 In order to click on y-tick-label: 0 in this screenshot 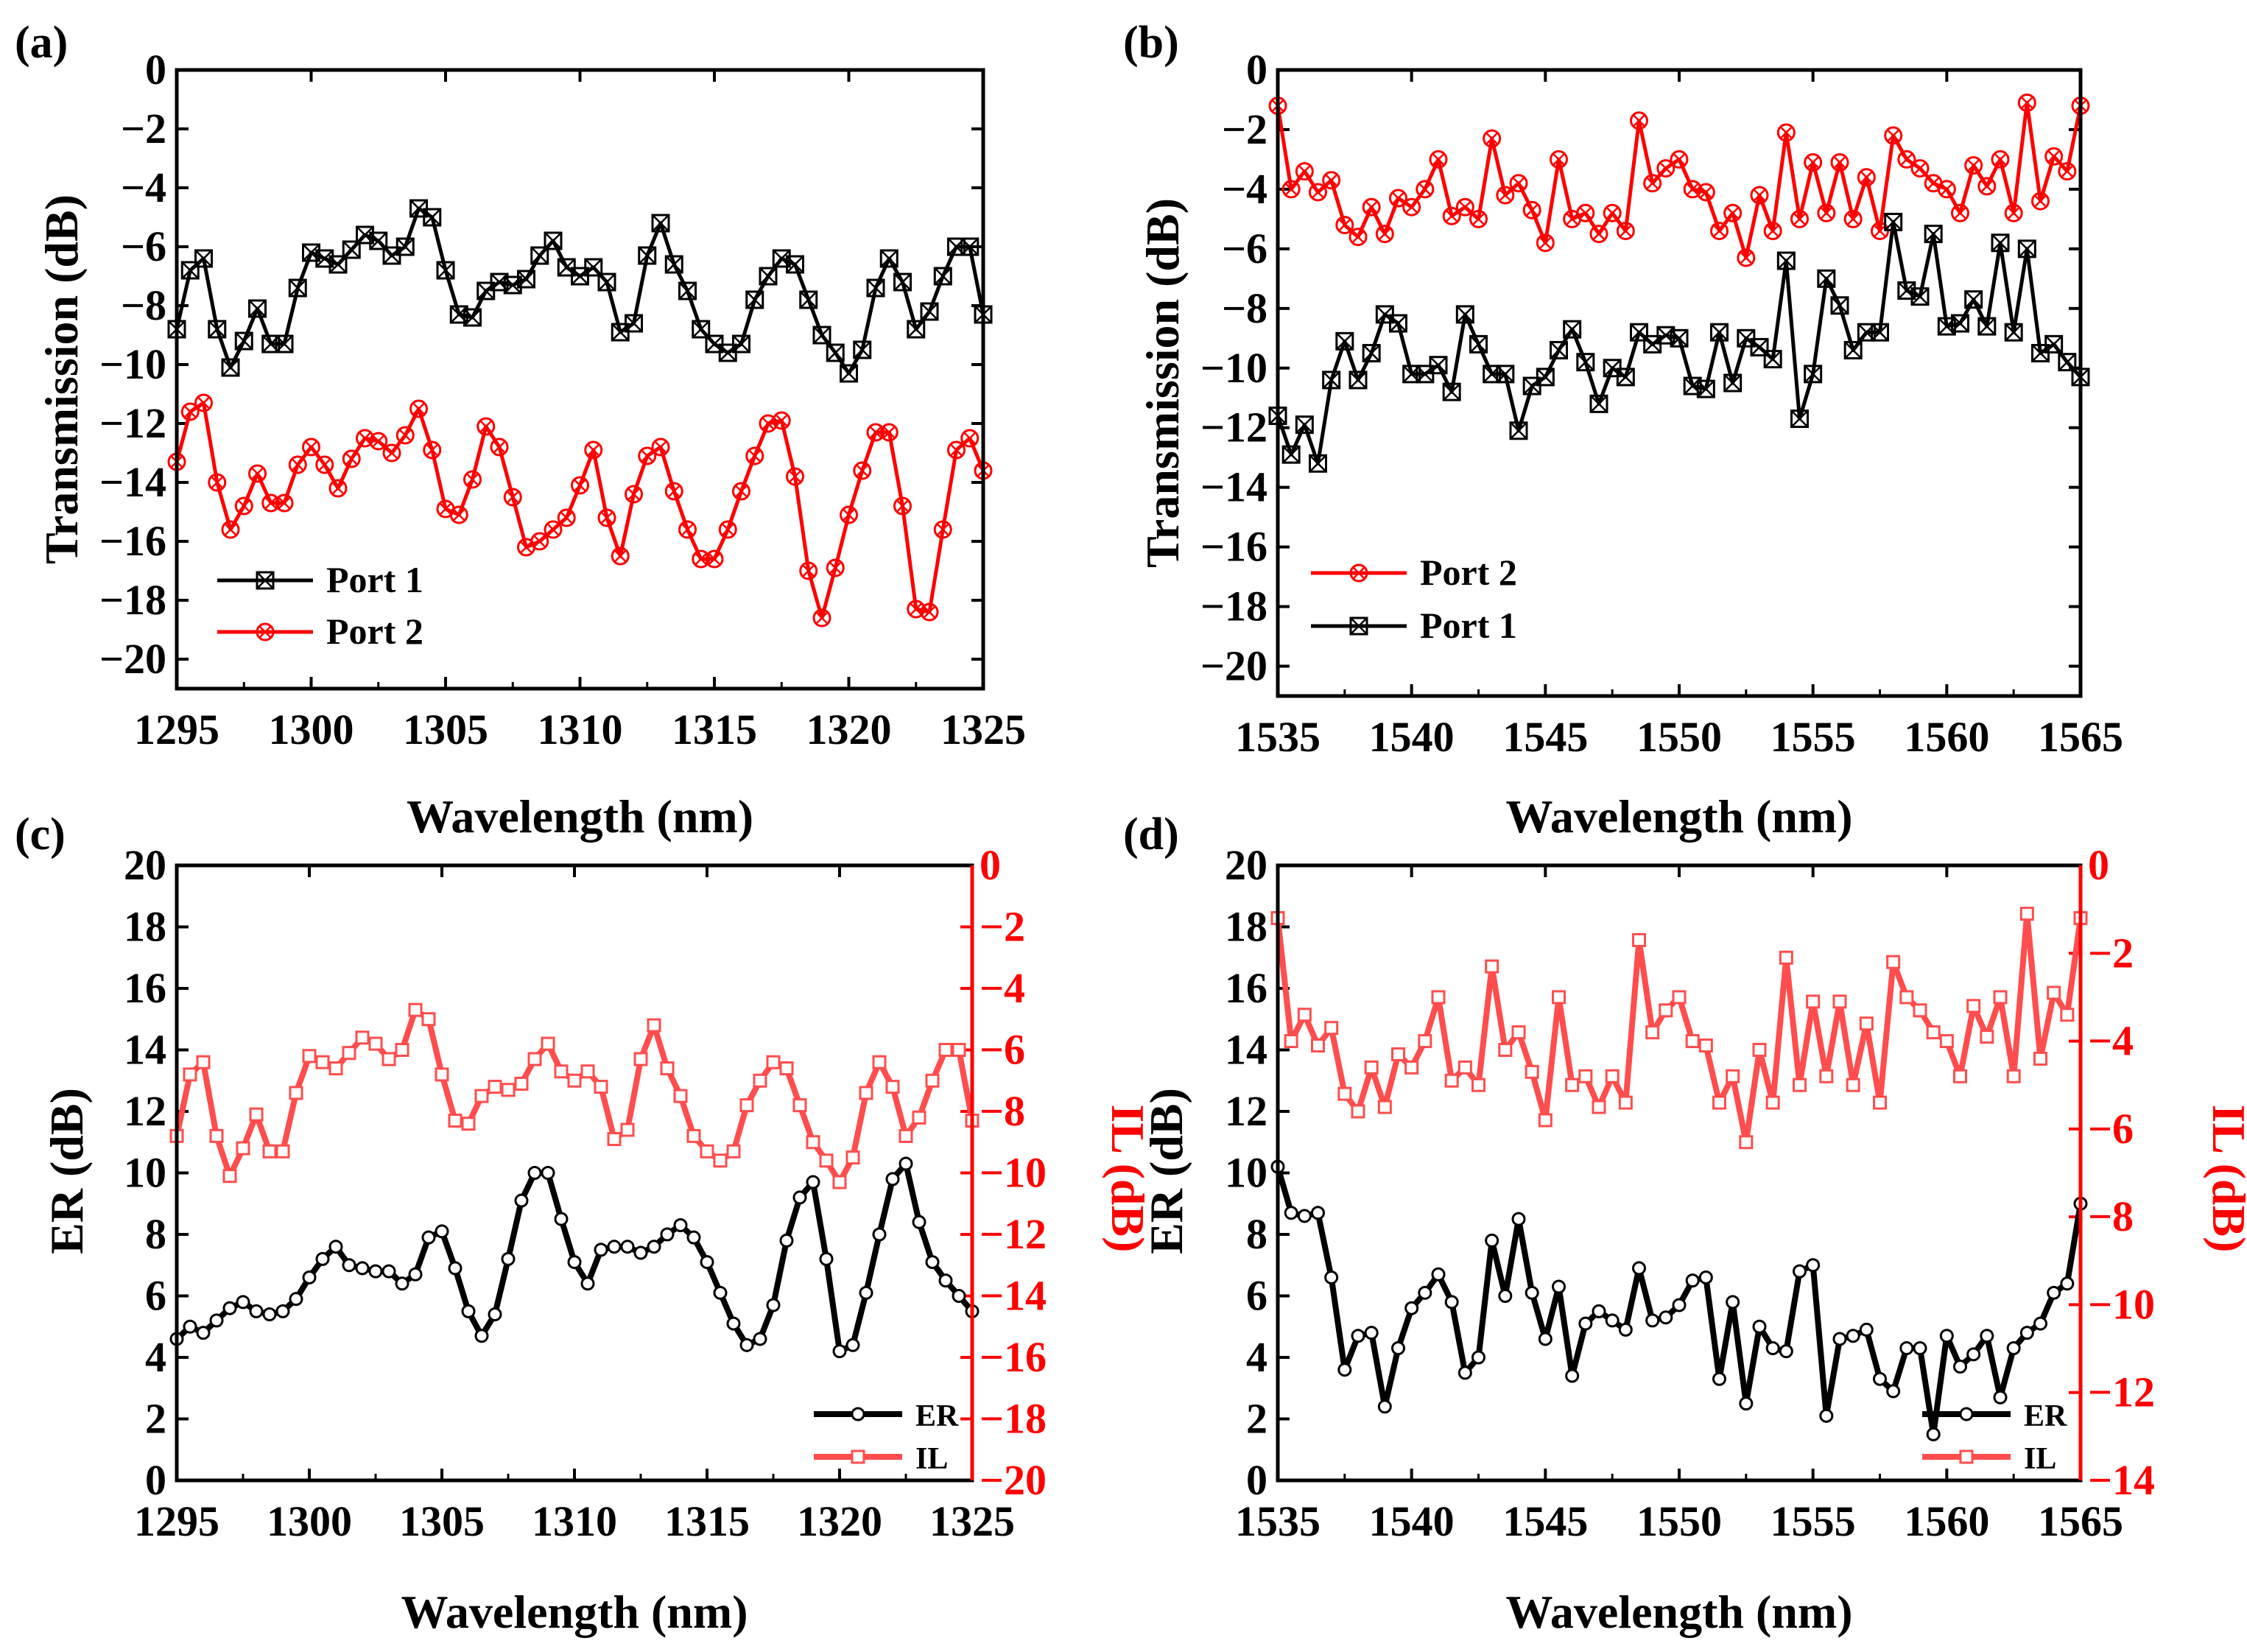, I will do `click(155, 1480)`.